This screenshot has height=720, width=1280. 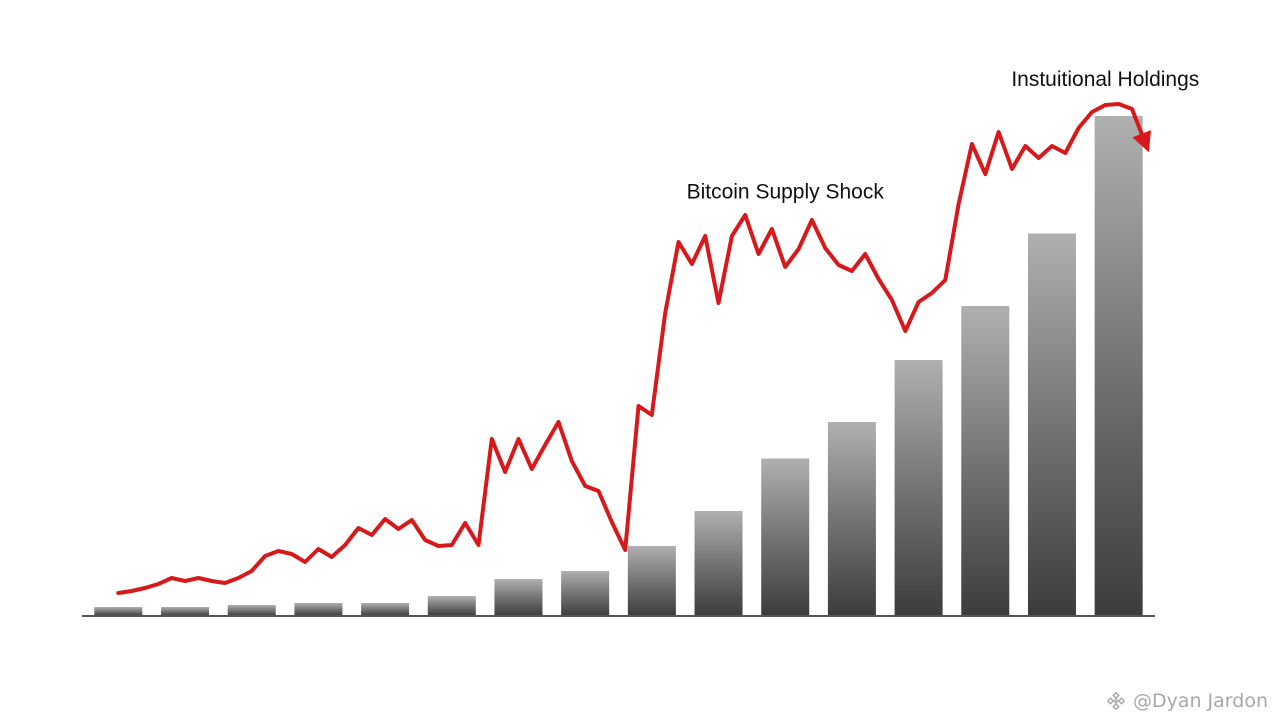 What do you see at coordinates (1105, 79) in the screenshot?
I see `annotation-1: Instuitional Holdings` at bounding box center [1105, 79].